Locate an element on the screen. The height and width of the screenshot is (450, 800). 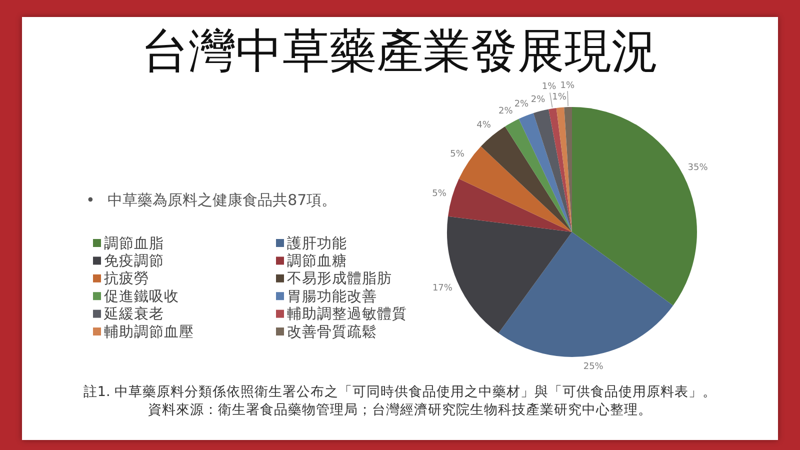
legend-label: 調節血脂 is located at coordinates (134, 243).